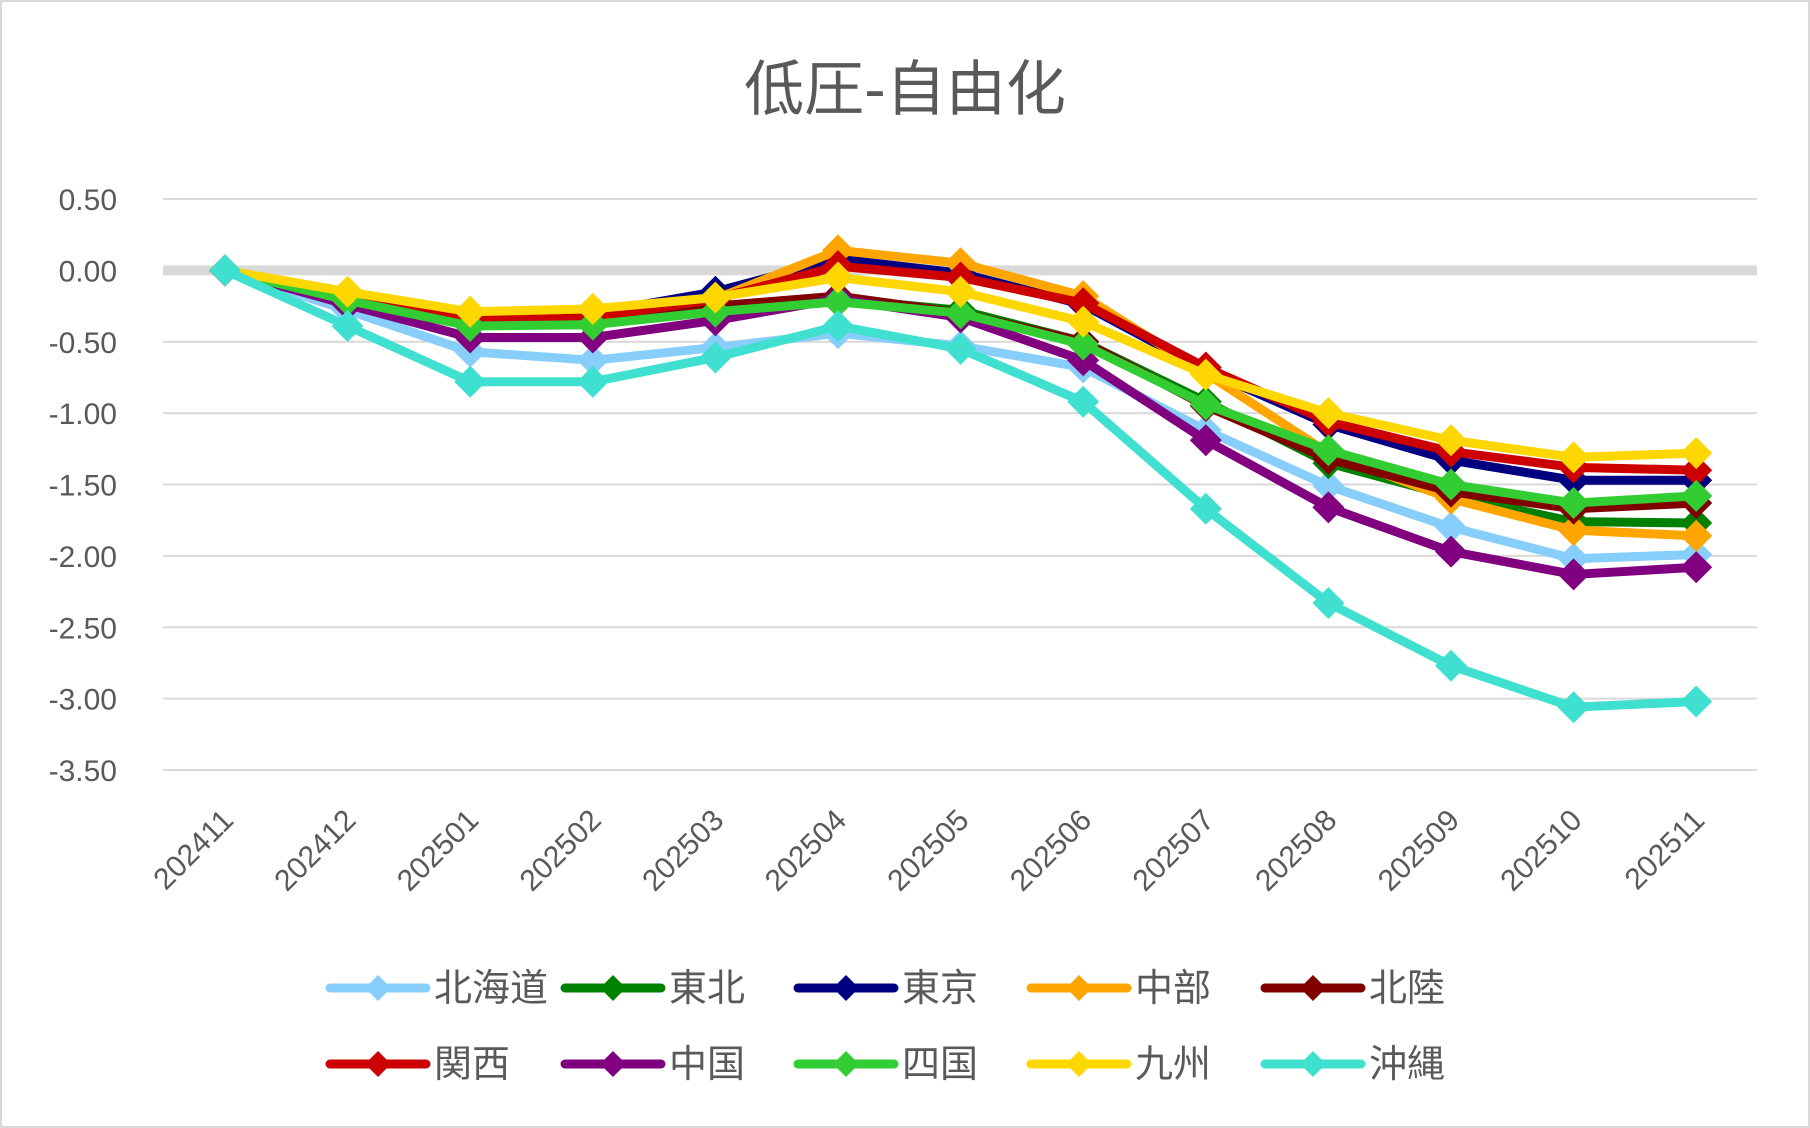 The width and height of the screenshot is (1810, 1128). I want to click on y-tick-label: -3.00, so click(83, 700).